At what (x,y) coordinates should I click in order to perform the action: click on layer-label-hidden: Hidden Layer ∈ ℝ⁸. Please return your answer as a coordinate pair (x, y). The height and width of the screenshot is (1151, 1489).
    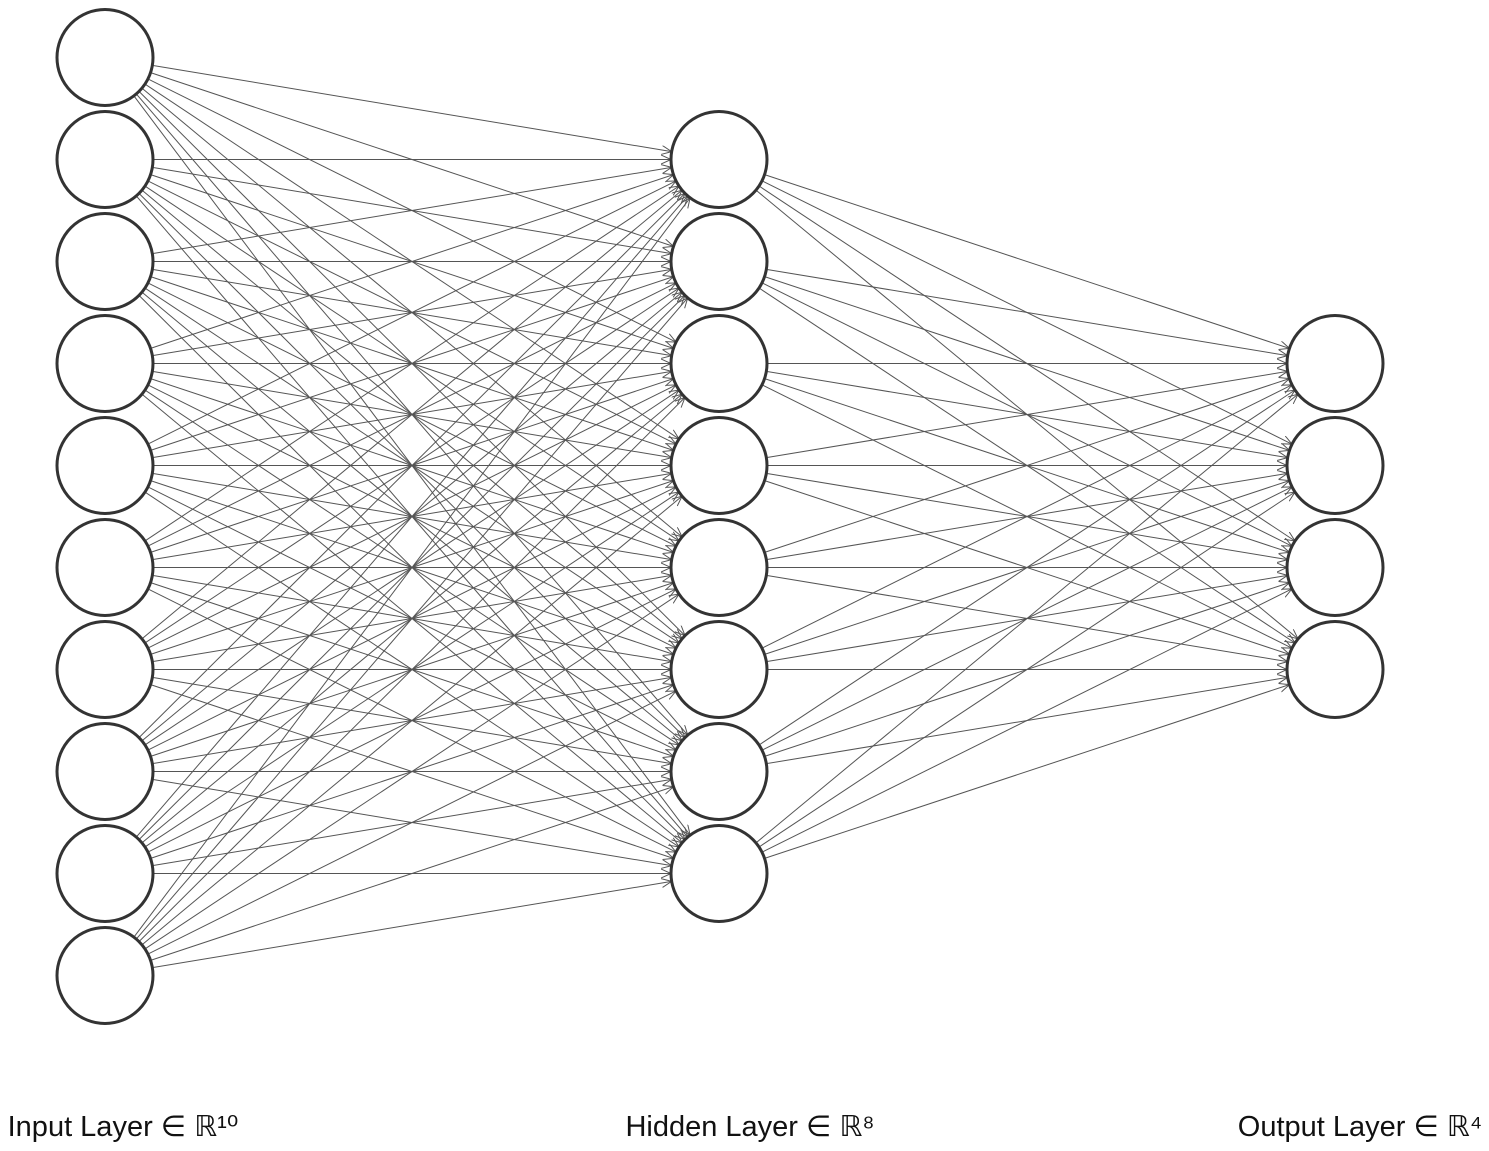
    Looking at the image, I should click on (749, 1127).